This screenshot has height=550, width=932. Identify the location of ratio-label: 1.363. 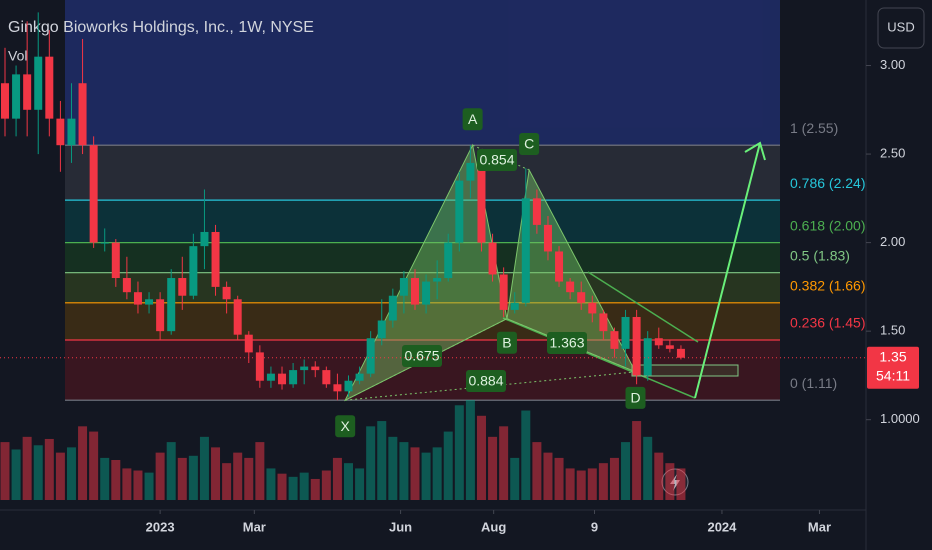
(566, 343).